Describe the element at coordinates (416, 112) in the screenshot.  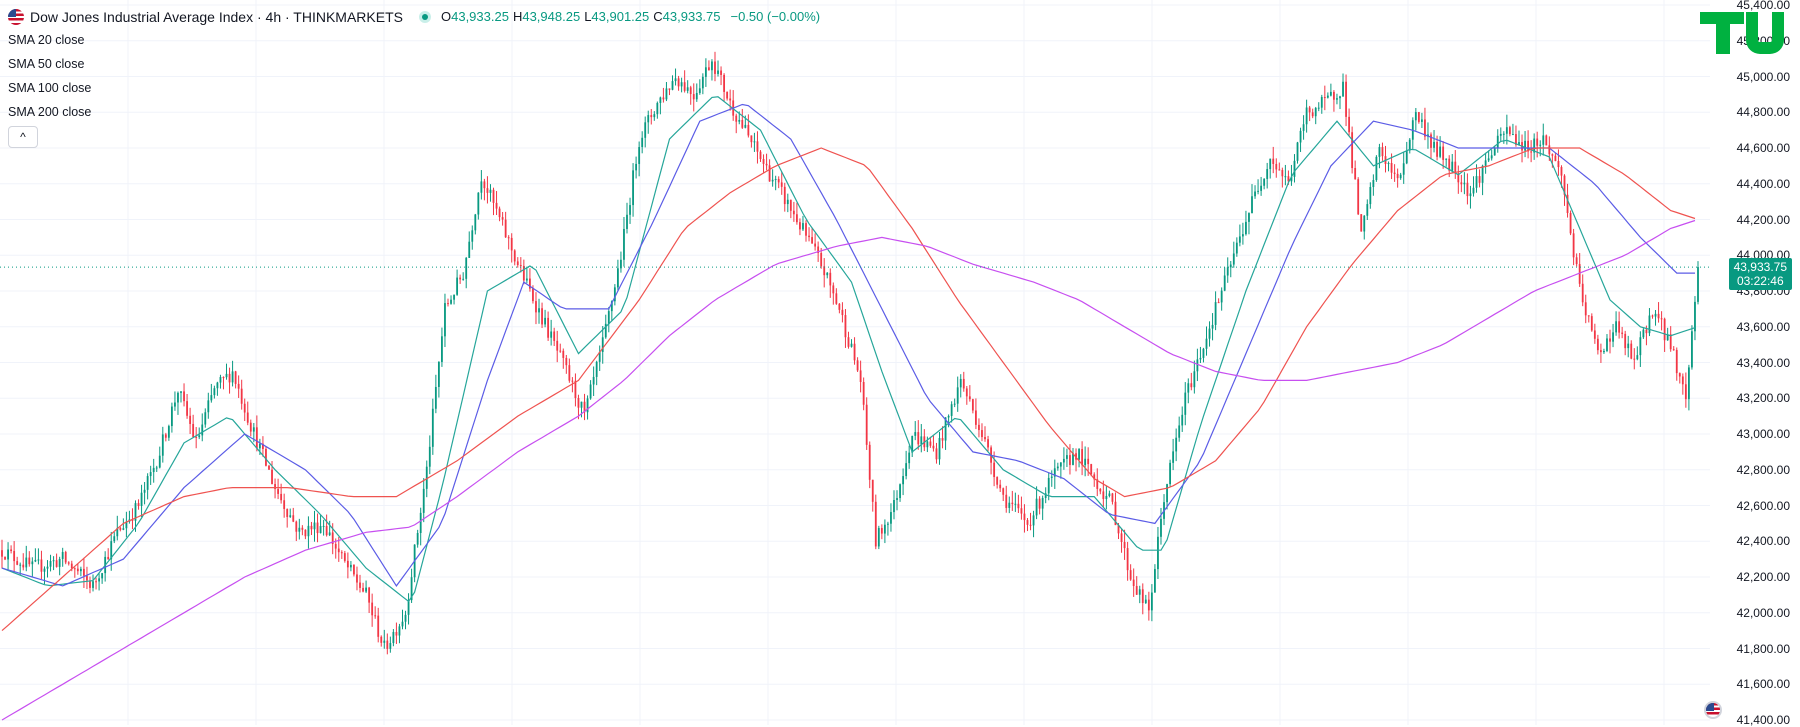
I see `indicator-row: SMA 200 close` at that location.